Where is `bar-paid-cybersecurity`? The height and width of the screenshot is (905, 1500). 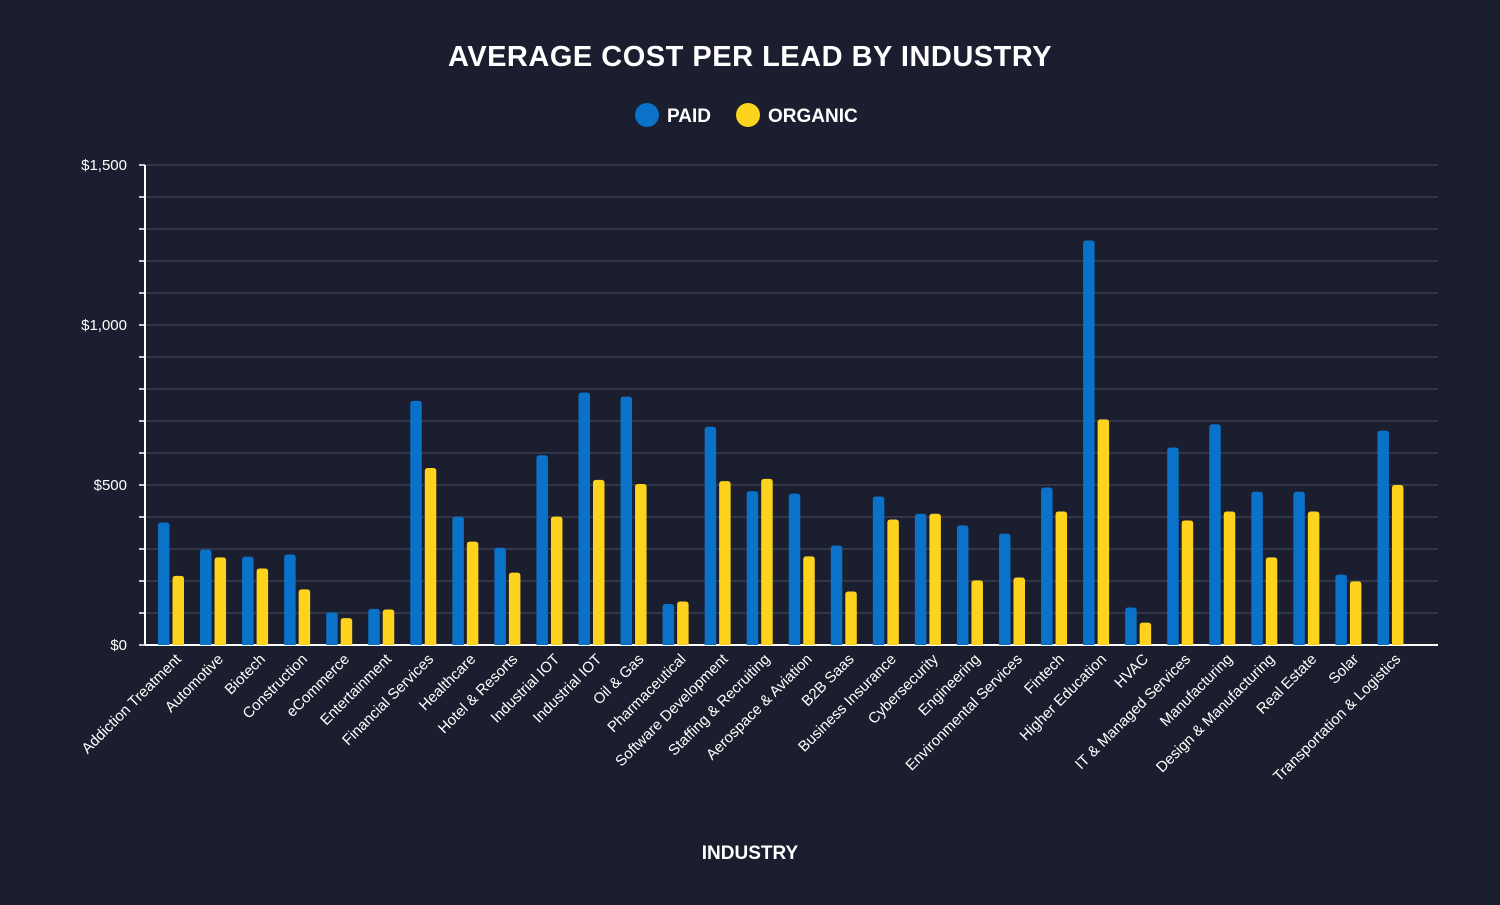 bar-paid-cybersecurity is located at coordinates (920, 579).